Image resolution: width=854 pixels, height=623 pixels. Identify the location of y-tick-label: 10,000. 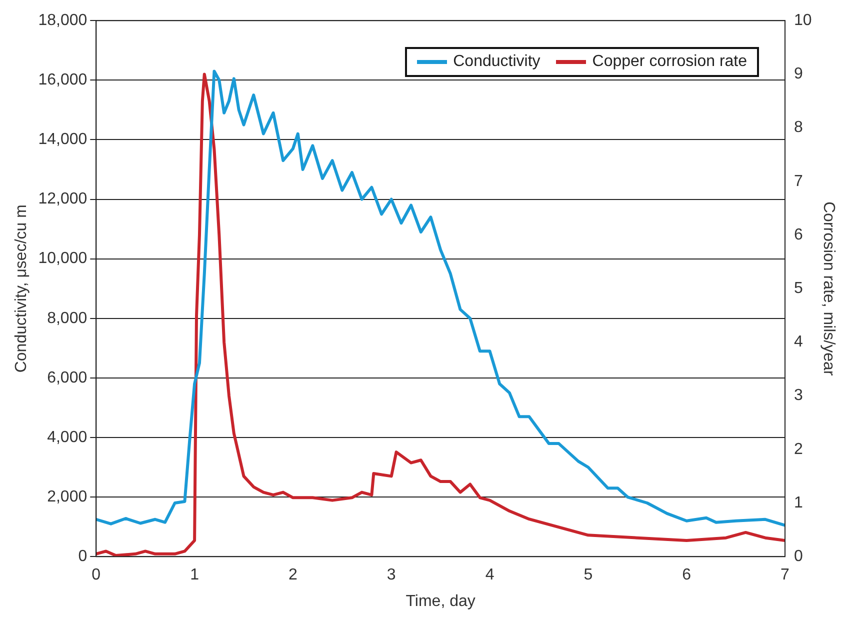
(63, 259).